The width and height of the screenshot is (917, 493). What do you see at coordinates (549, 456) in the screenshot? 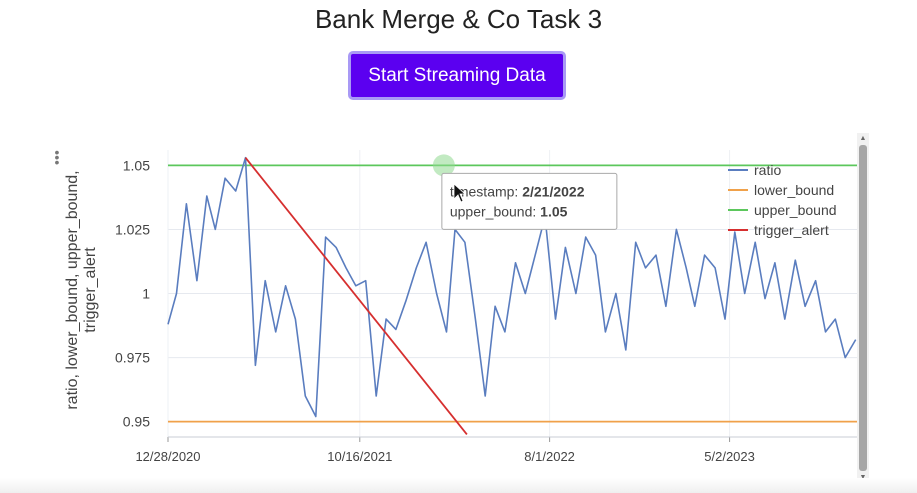
I see `x-tick-label: 8/1/2022` at bounding box center [549, 456].